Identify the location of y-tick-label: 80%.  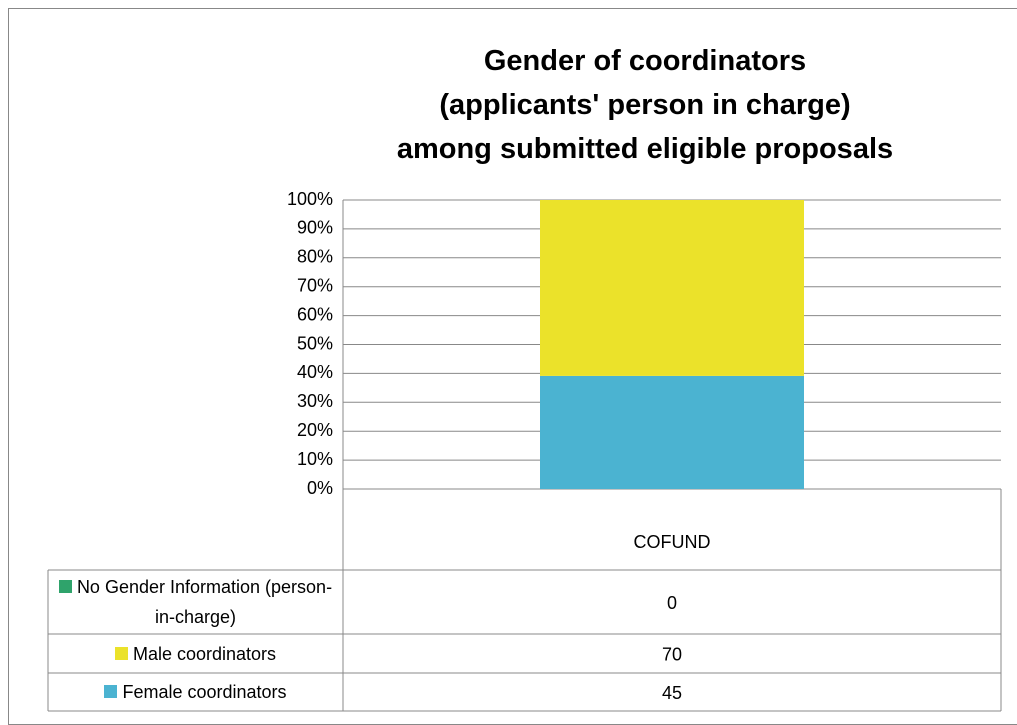
(315, 257).